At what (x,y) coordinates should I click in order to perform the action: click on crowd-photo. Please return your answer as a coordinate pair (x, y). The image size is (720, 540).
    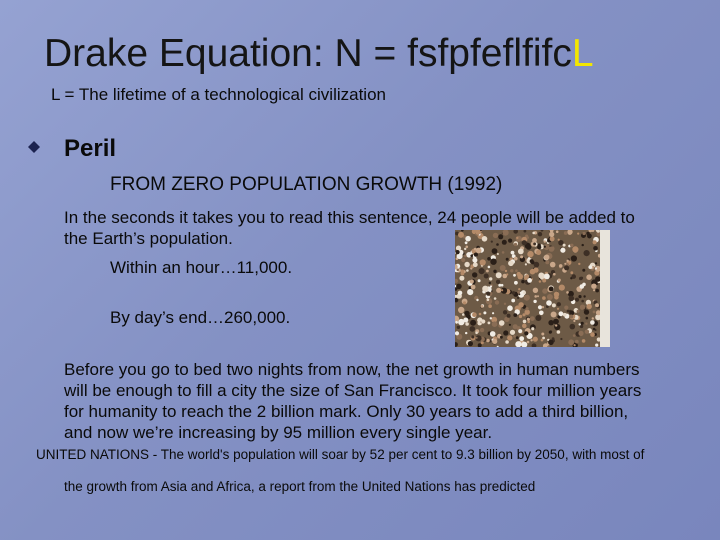
    Looking at the image, I should click on (532, 288).